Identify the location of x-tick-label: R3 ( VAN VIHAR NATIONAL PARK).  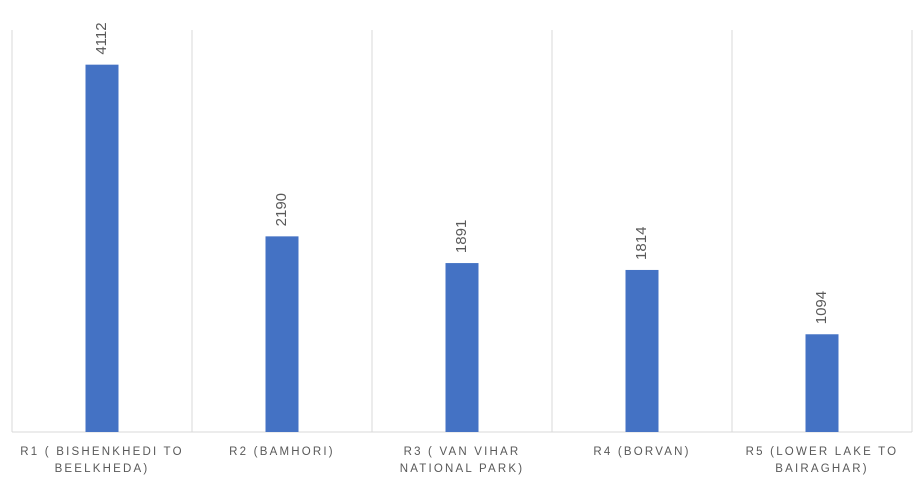
(462, 460).